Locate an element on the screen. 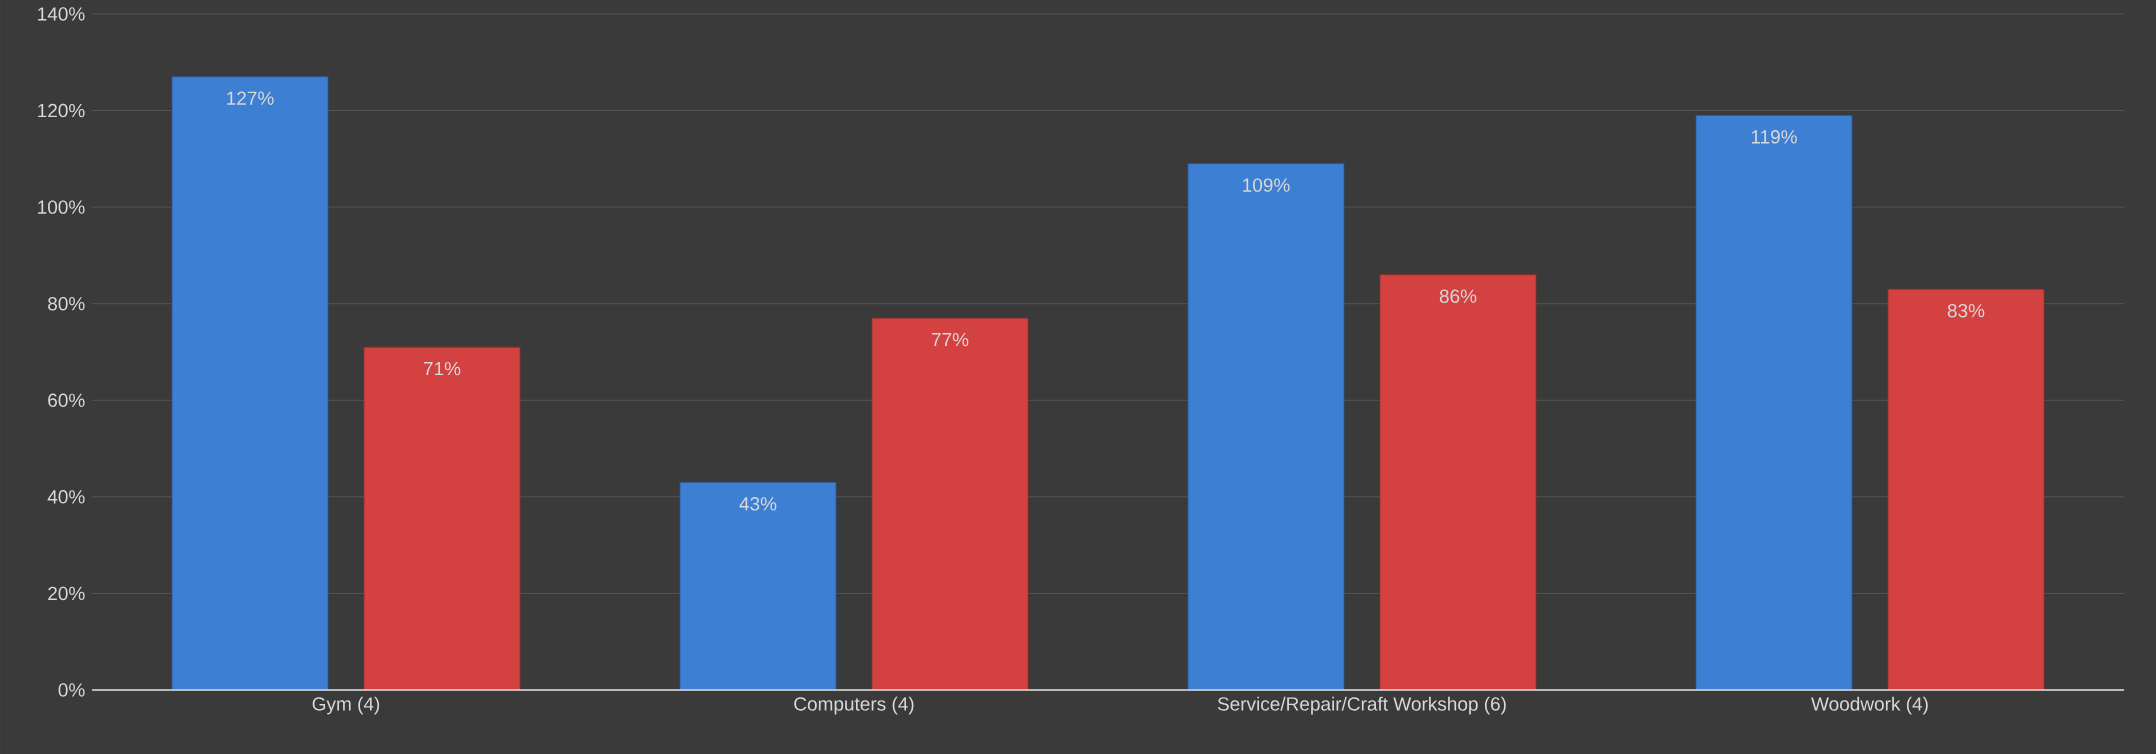  y-tick-label: 100% is located at coordinates (61, 207).